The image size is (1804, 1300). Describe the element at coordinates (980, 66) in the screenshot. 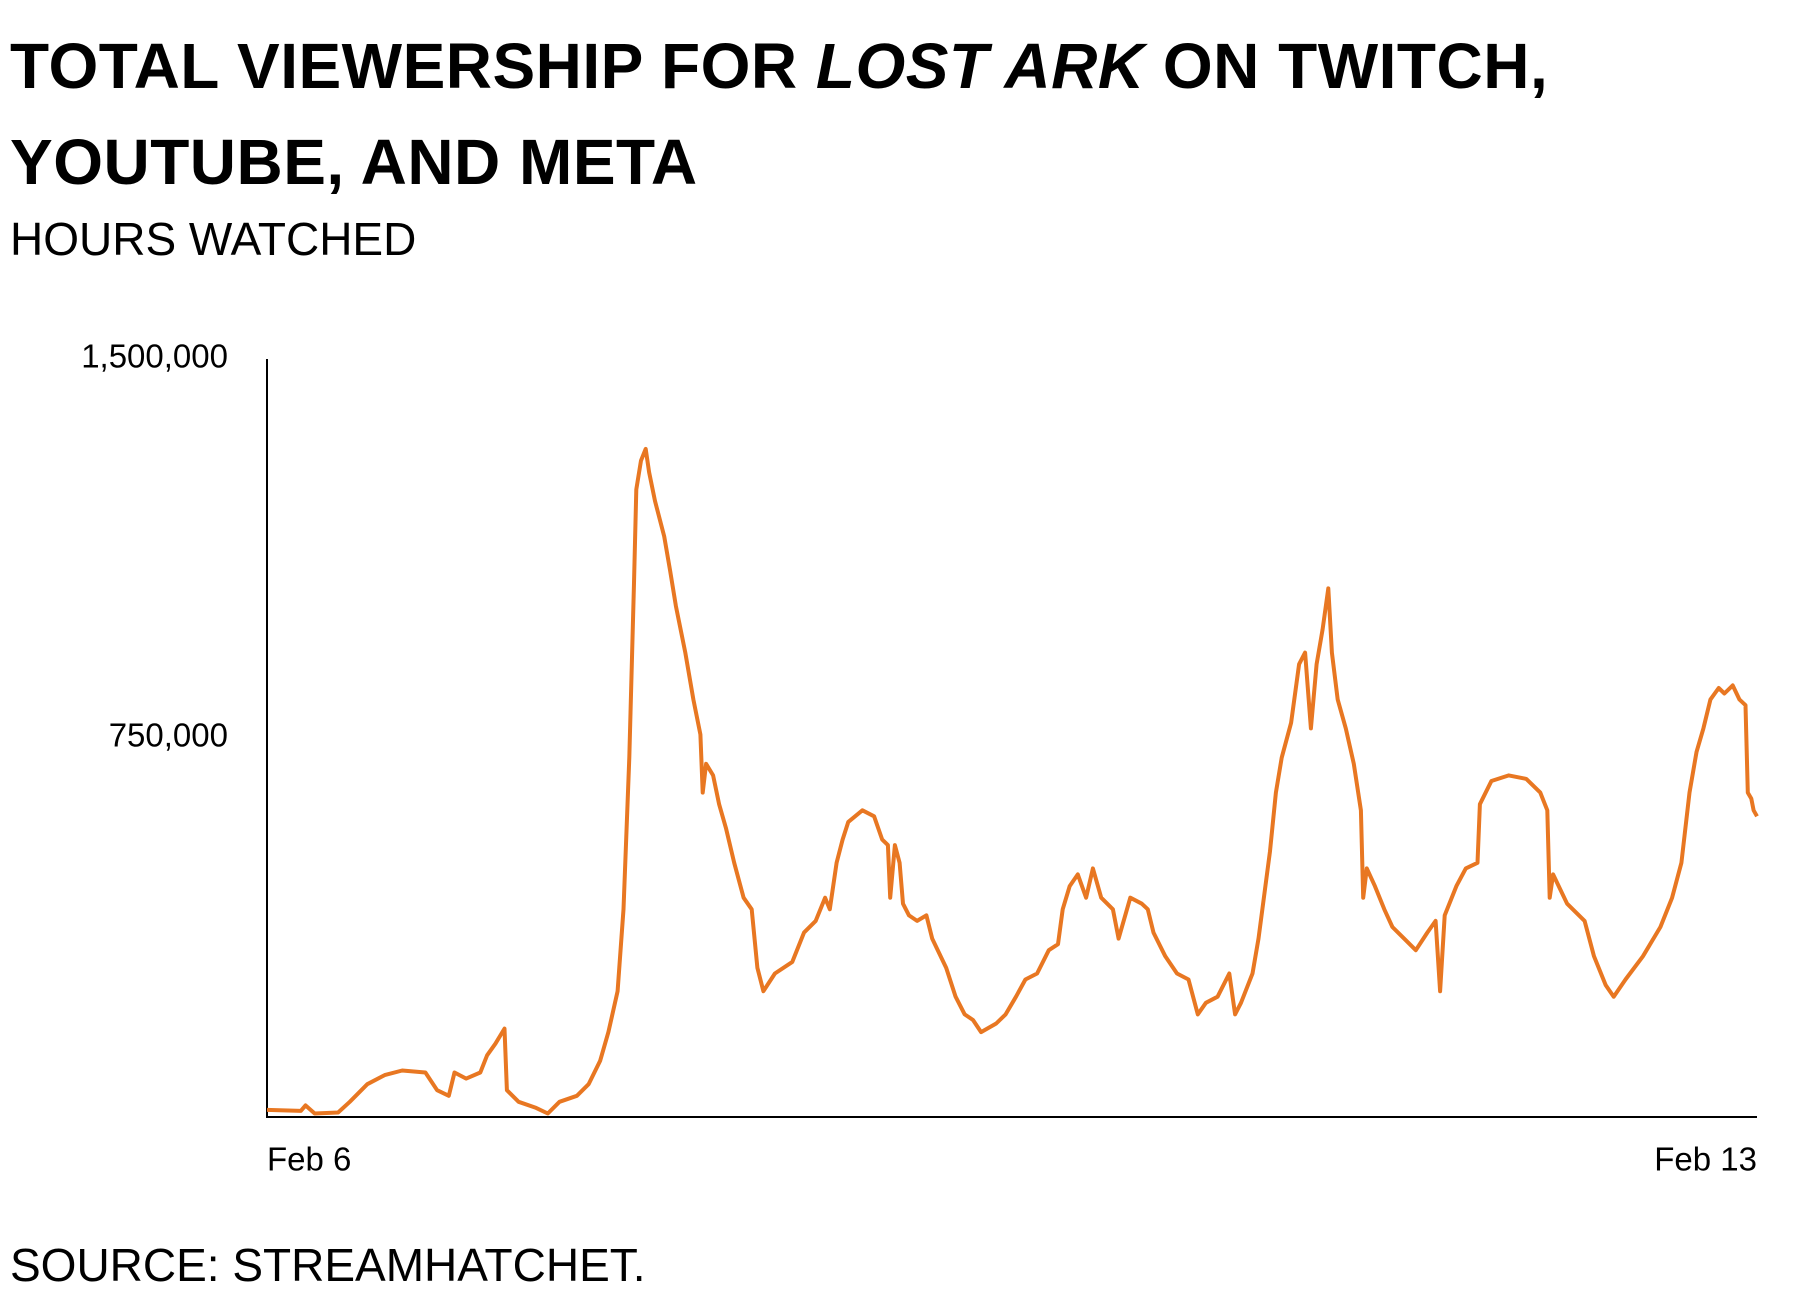

I see `title-part: LOST ARK` at that location.